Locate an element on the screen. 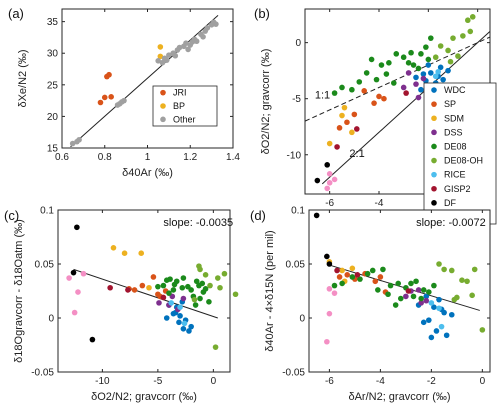  panel-label: (a) is located at coordinates (16, 13).